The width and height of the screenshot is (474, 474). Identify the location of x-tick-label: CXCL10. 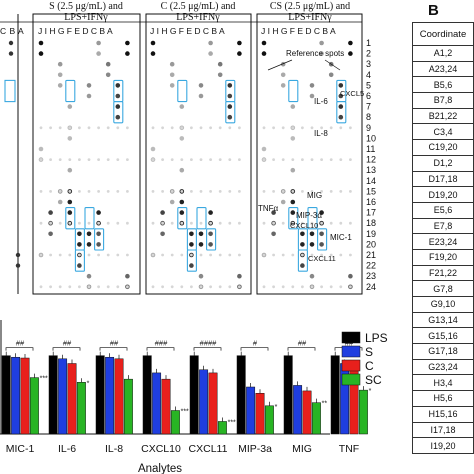
(161, 449).